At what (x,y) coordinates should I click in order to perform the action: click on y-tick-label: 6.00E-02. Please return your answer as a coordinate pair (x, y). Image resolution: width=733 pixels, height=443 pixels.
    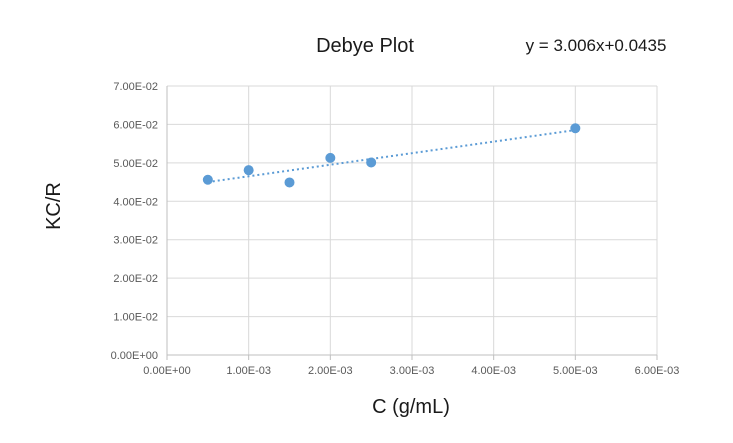
    Looking at the image, I should click on (135, 125).